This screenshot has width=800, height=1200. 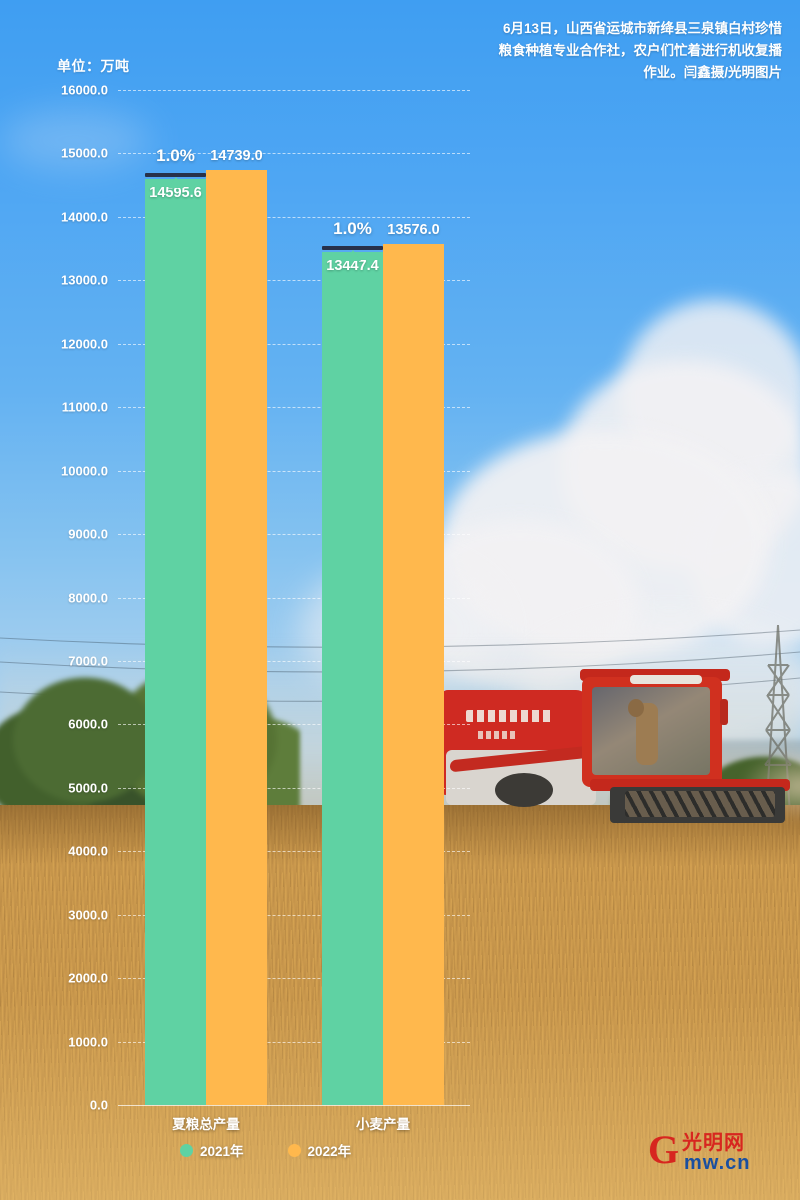 What do you see at coordinates (98, 1105) in the screenshot?
I see `y-axis-tick-label: 0.0` at bounding box center [98, 1105].